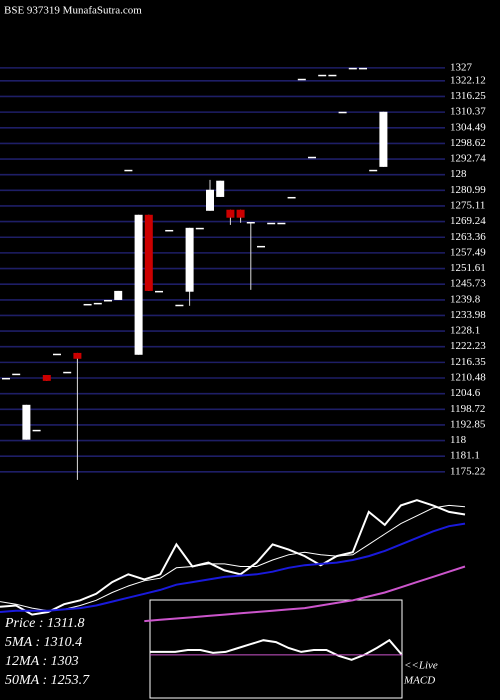  What do you see at coordinates (468, 190) in the screenshot?
I see `y-tick-label: 1280.99` at bounding box center [468, 190].